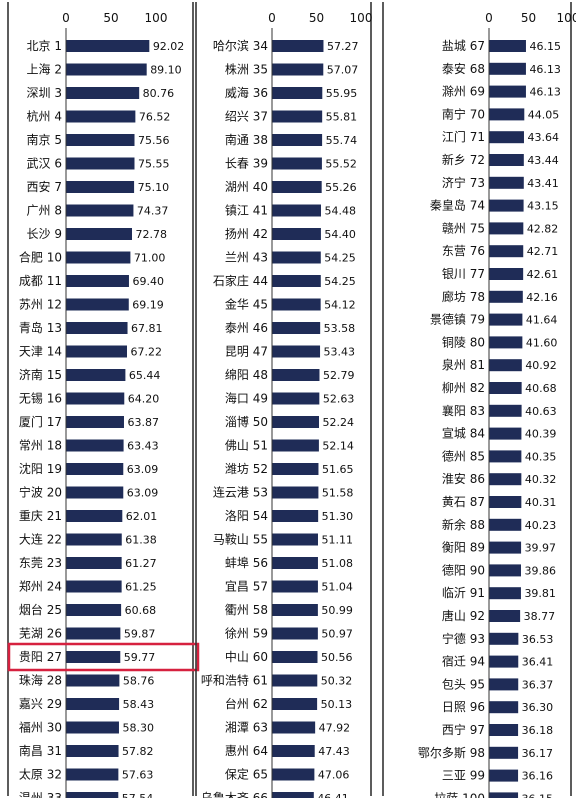 This screenshot has height=798, width=576. I want to click on category-label: 乌鲁木齐 66, so click(234, 794).